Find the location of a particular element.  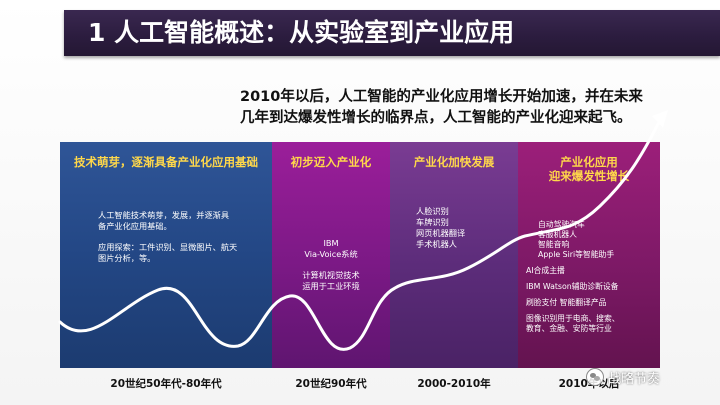

panel-1-line: 应用探索：工件识别、显微图片、航天 is located at coordinates (168, 247).